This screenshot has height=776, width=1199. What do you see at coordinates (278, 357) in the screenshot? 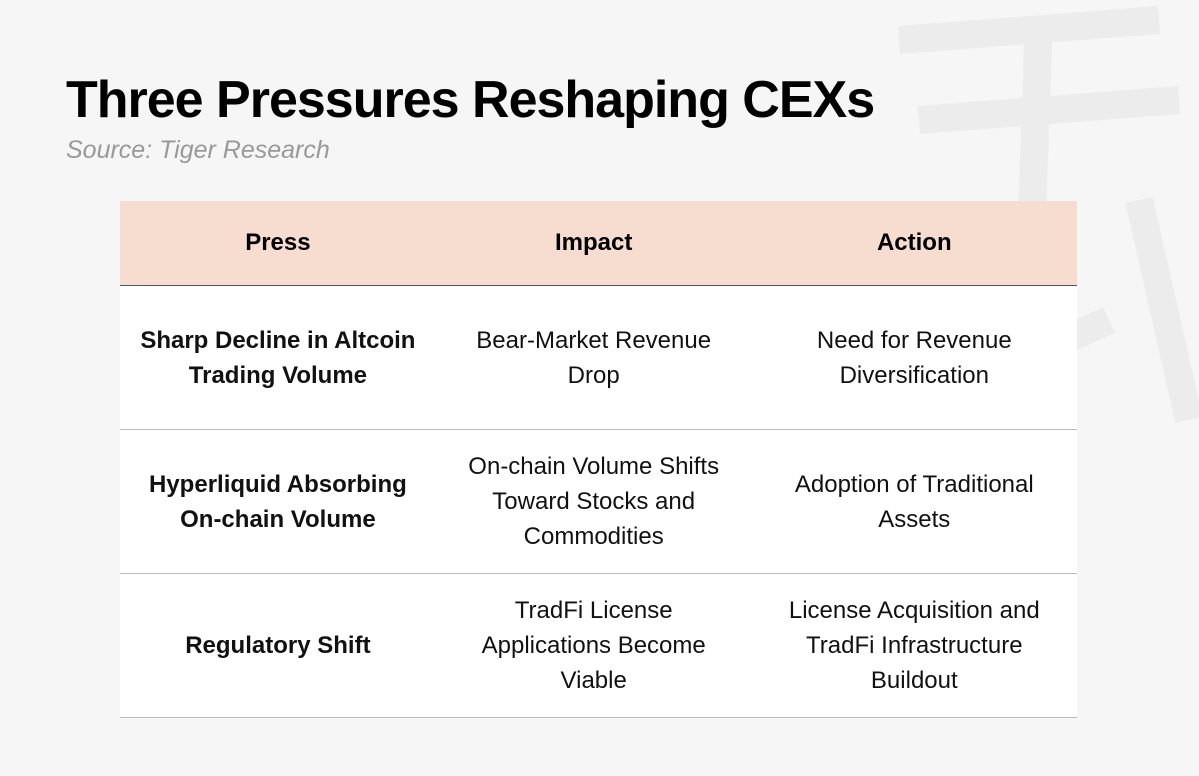
I see `cell: Sharp Decline in Altcoin Trading Volume` at bounding box center [278, 357].